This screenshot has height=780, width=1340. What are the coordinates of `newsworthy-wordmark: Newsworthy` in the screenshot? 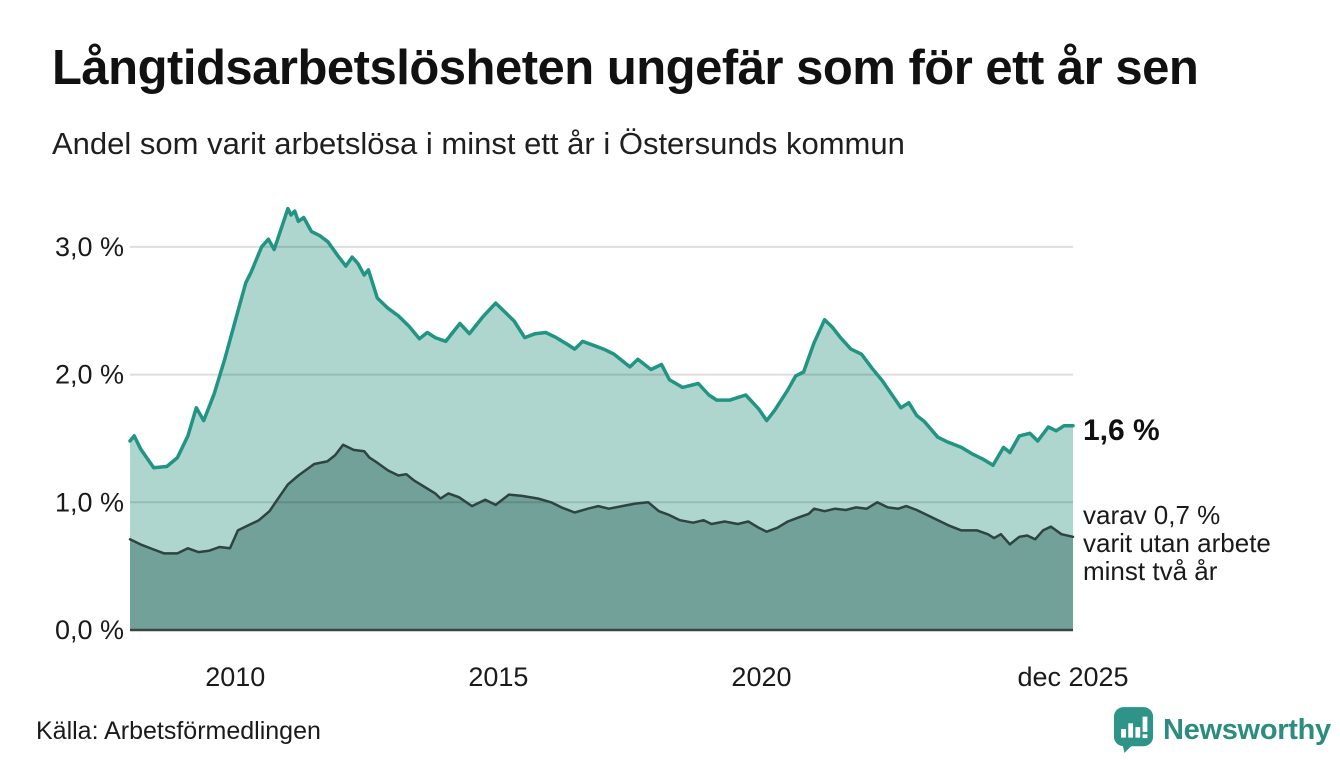 It's located at (1247, 729).